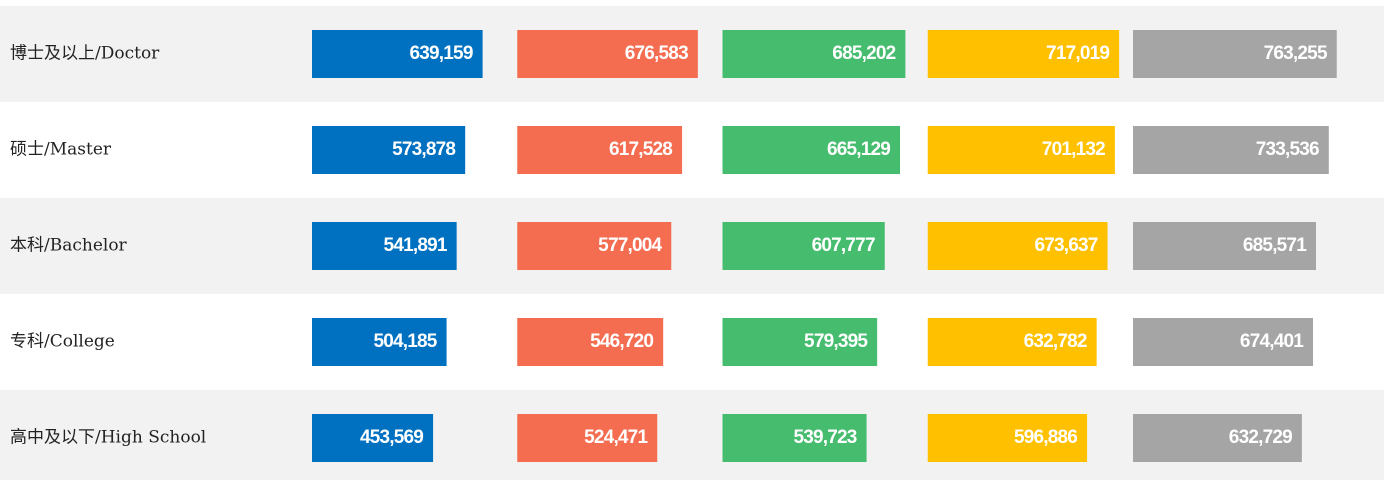 The height and width of the screenshot is (480, 1384). Describe the element at coordinates (62, 342) in the screenshot. I see `category-label: 专科/College` at that location.